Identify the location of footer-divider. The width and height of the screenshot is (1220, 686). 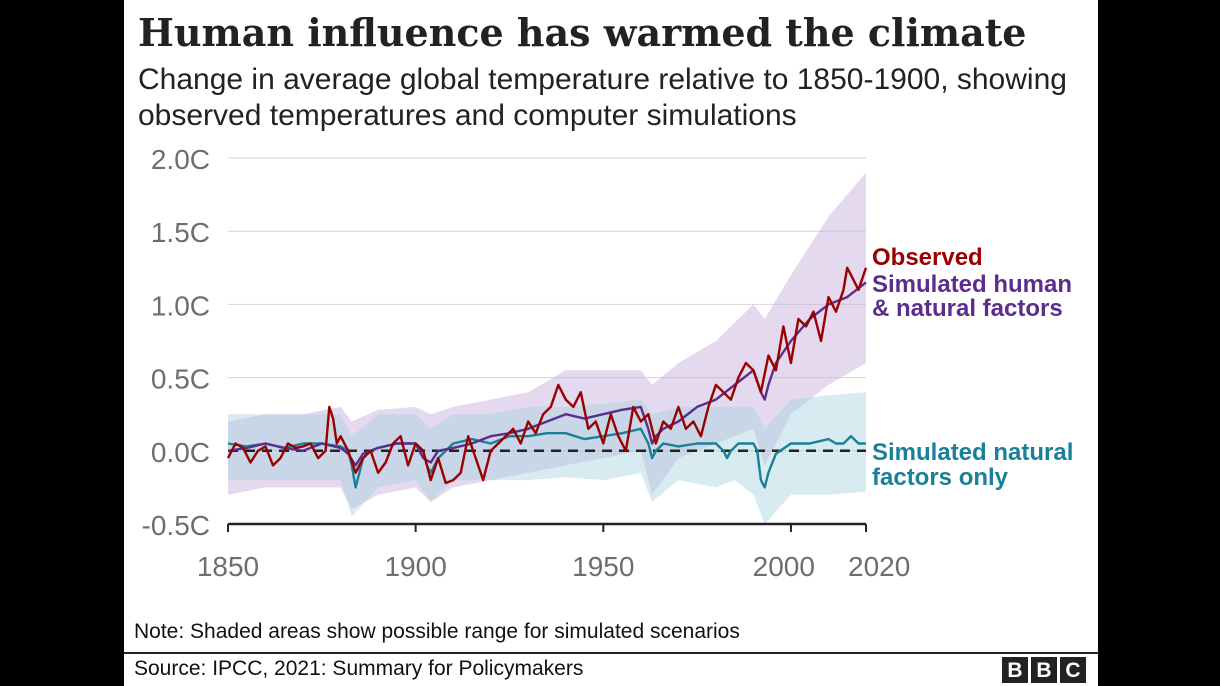
(611, 653).